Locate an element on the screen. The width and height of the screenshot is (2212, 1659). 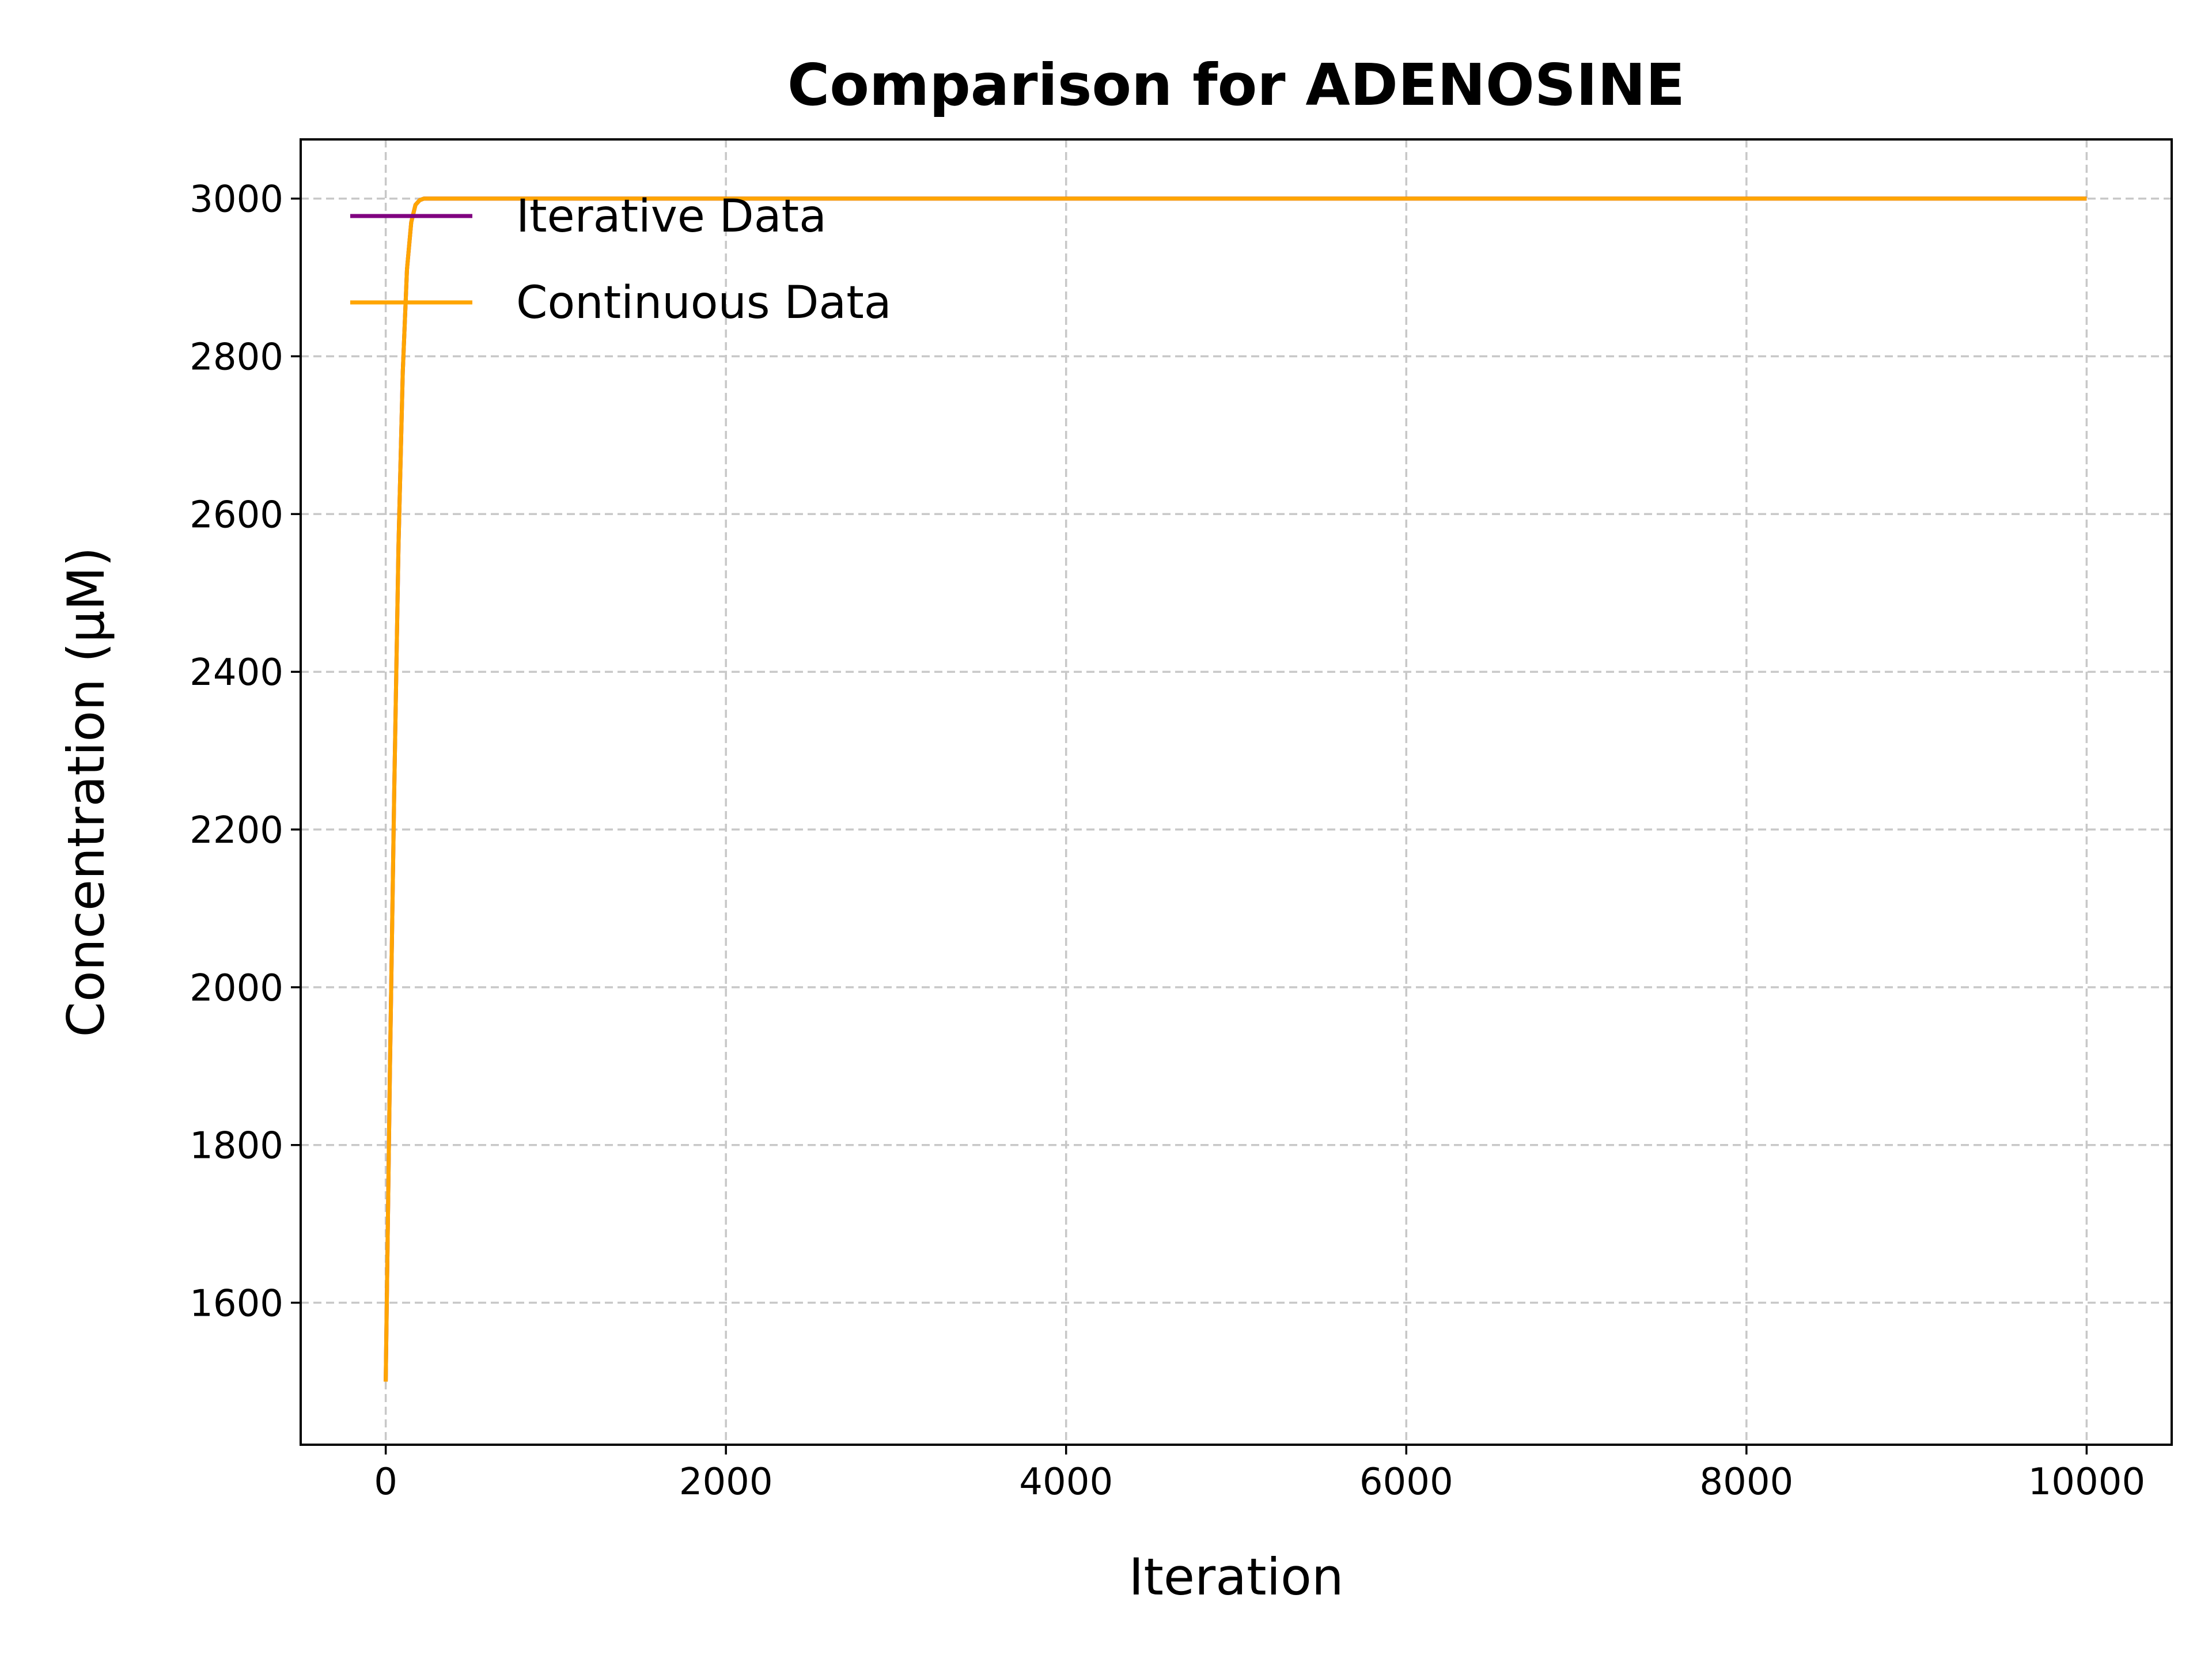
x-tick-label: 4000 is located at coordinates (1066, 1482).